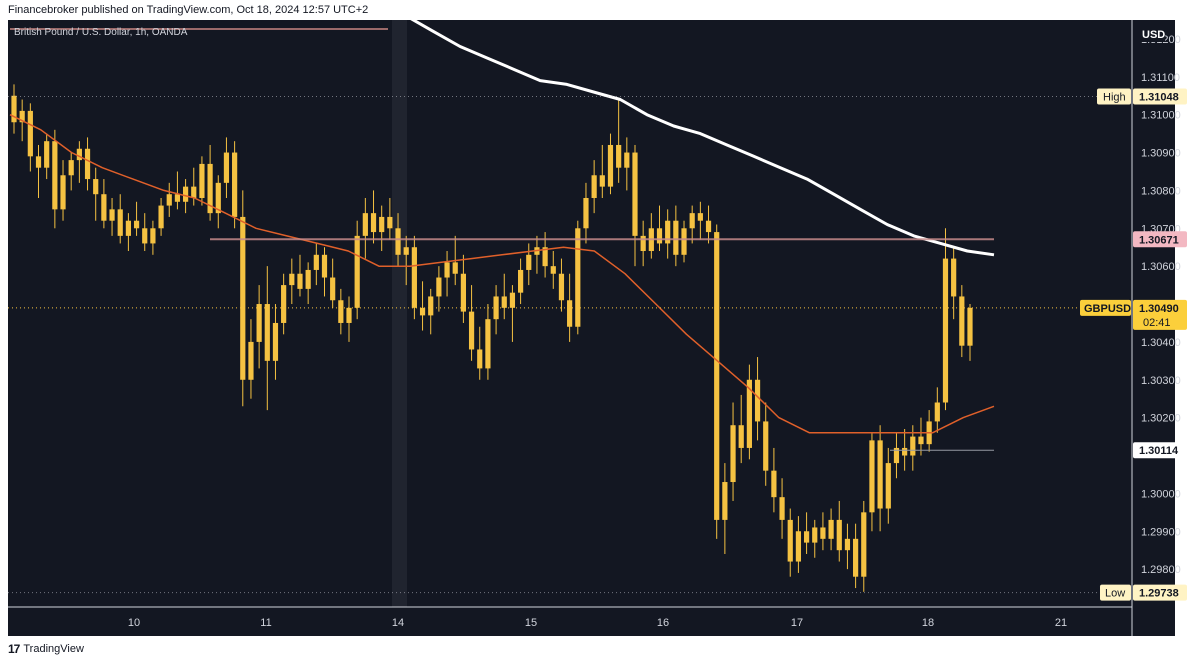 The image size is (1200, 663). Describe the element at coordinates (1161, 116) in the screenshot. I see `price-tick-label: 1.31000` at that location.